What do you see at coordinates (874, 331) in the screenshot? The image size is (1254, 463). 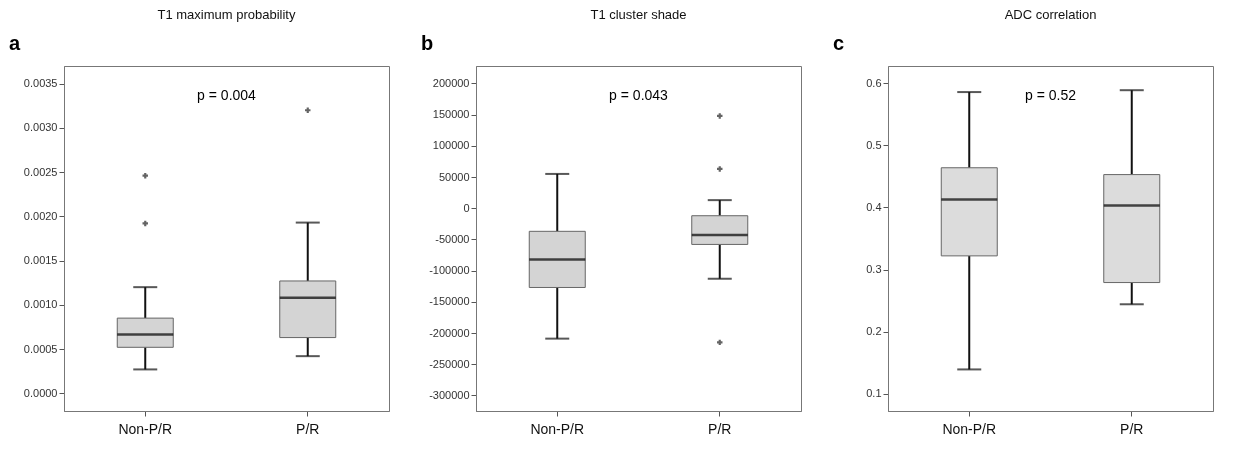 I see `y-tick-label: 0.2` at bounding box center [874, 331].